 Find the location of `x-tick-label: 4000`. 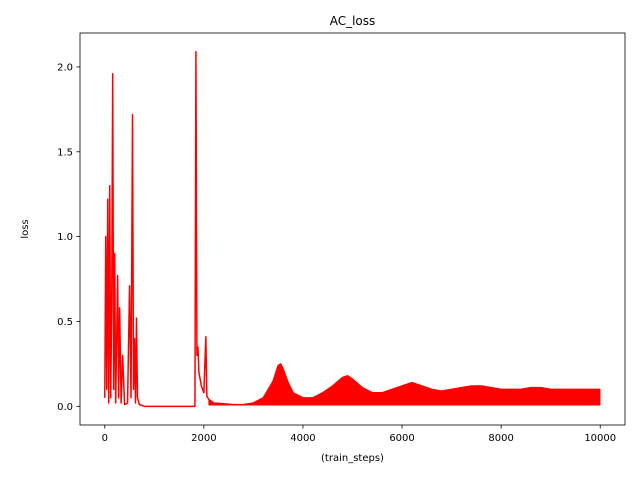

x-tick-label: 4000 is located at coordinates (302, 438).